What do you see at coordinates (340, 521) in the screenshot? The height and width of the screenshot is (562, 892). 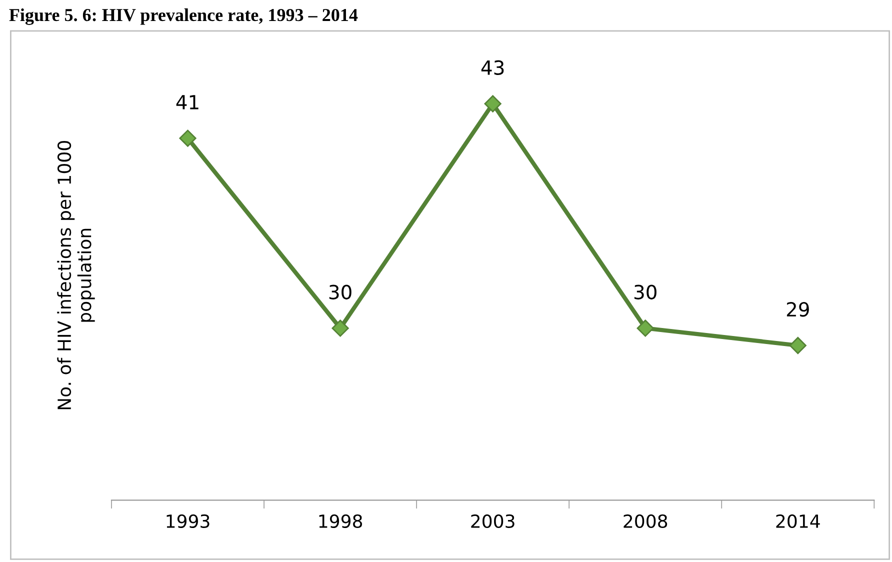 I see `x-tick-label: 1998` at bounding box center [340, 521].